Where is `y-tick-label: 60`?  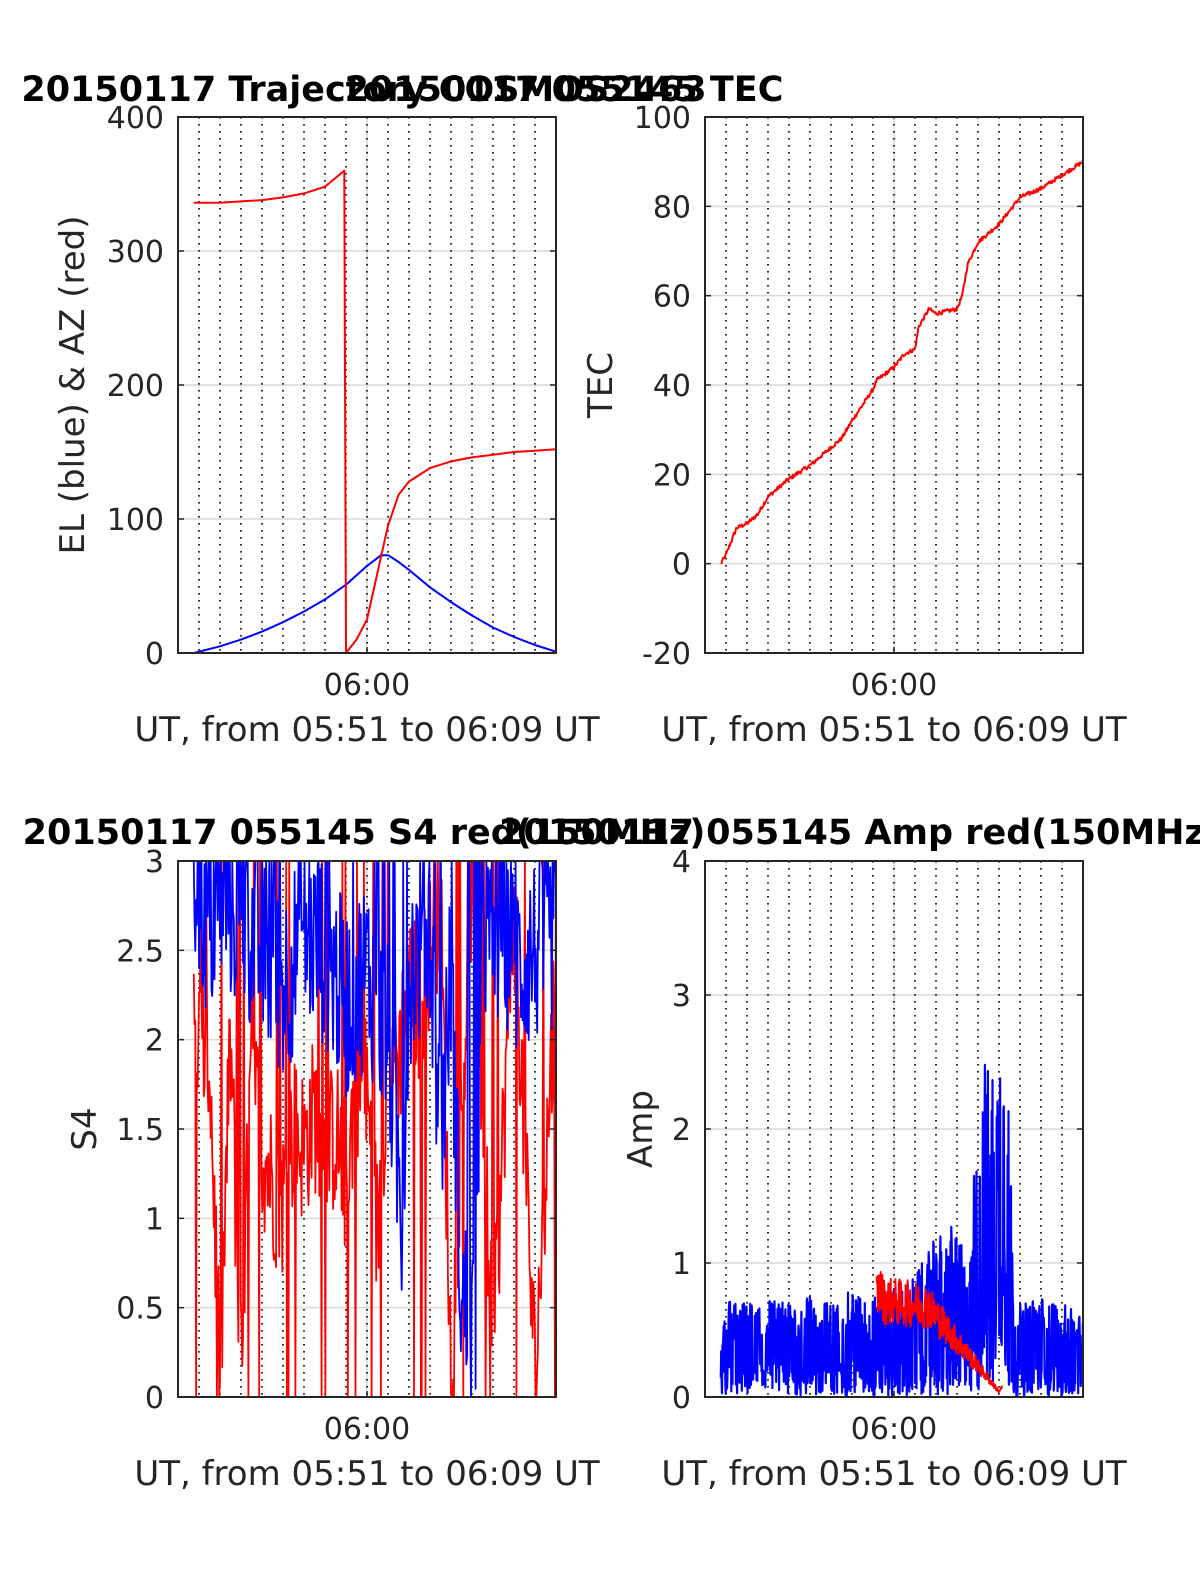
y-tick-label: 60 is located at coordinates (672, 297).